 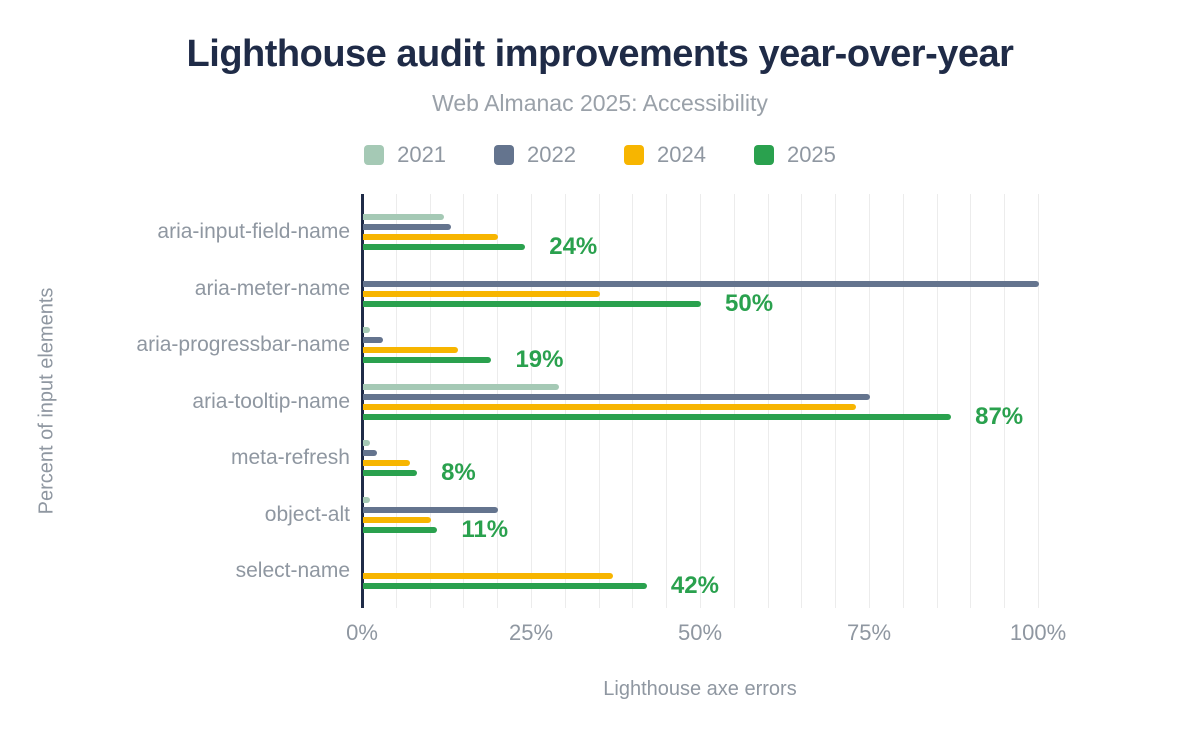 What do you see at coordinates (869, 401) in the screenshot?
I see `gridline-75pct` at bounding box center [869, 401].